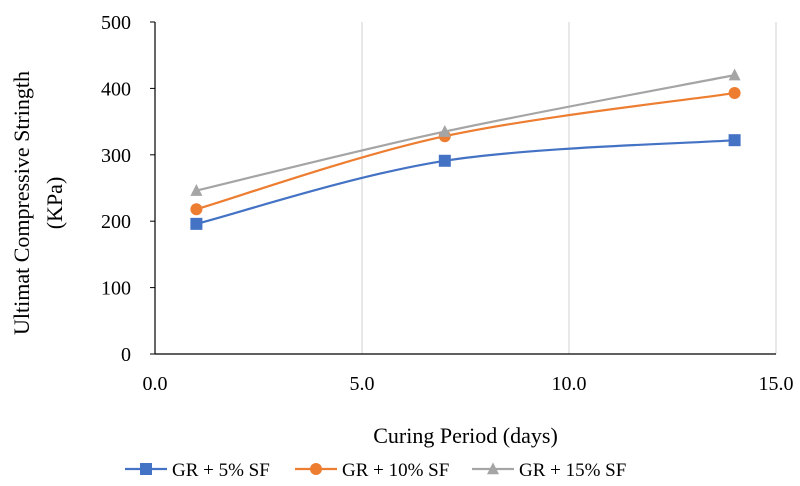 The height and width of the screenshot is (486, 800). What do you see at coordinates (572, 470) in the screenshot?
I see `legend-label: GR + 15% SF` at bounding box center [572, 470].